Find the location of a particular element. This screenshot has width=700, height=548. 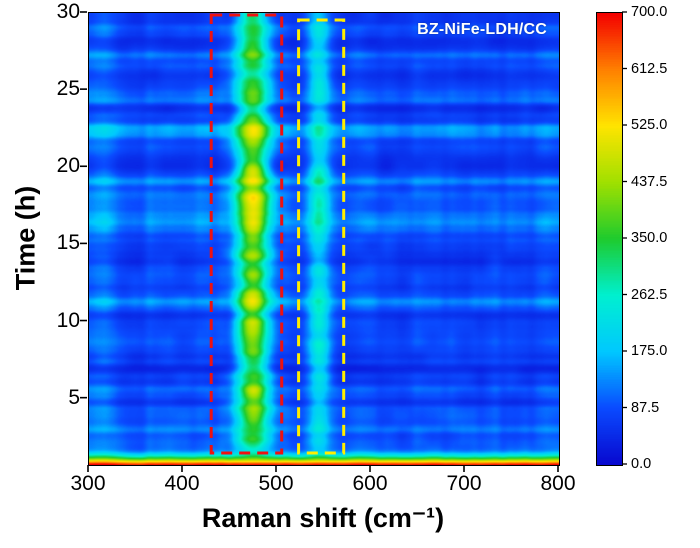

colorbar-canvas is located at coordinates (609, 239).